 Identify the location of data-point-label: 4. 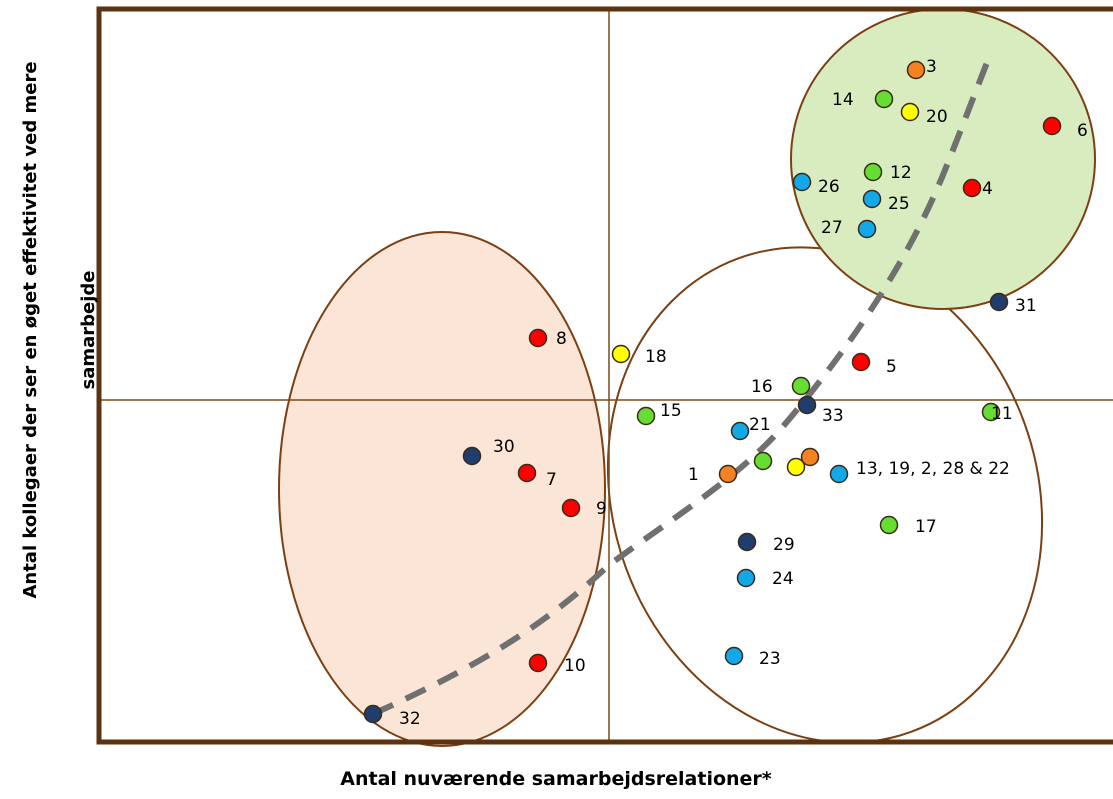
(987, 189).